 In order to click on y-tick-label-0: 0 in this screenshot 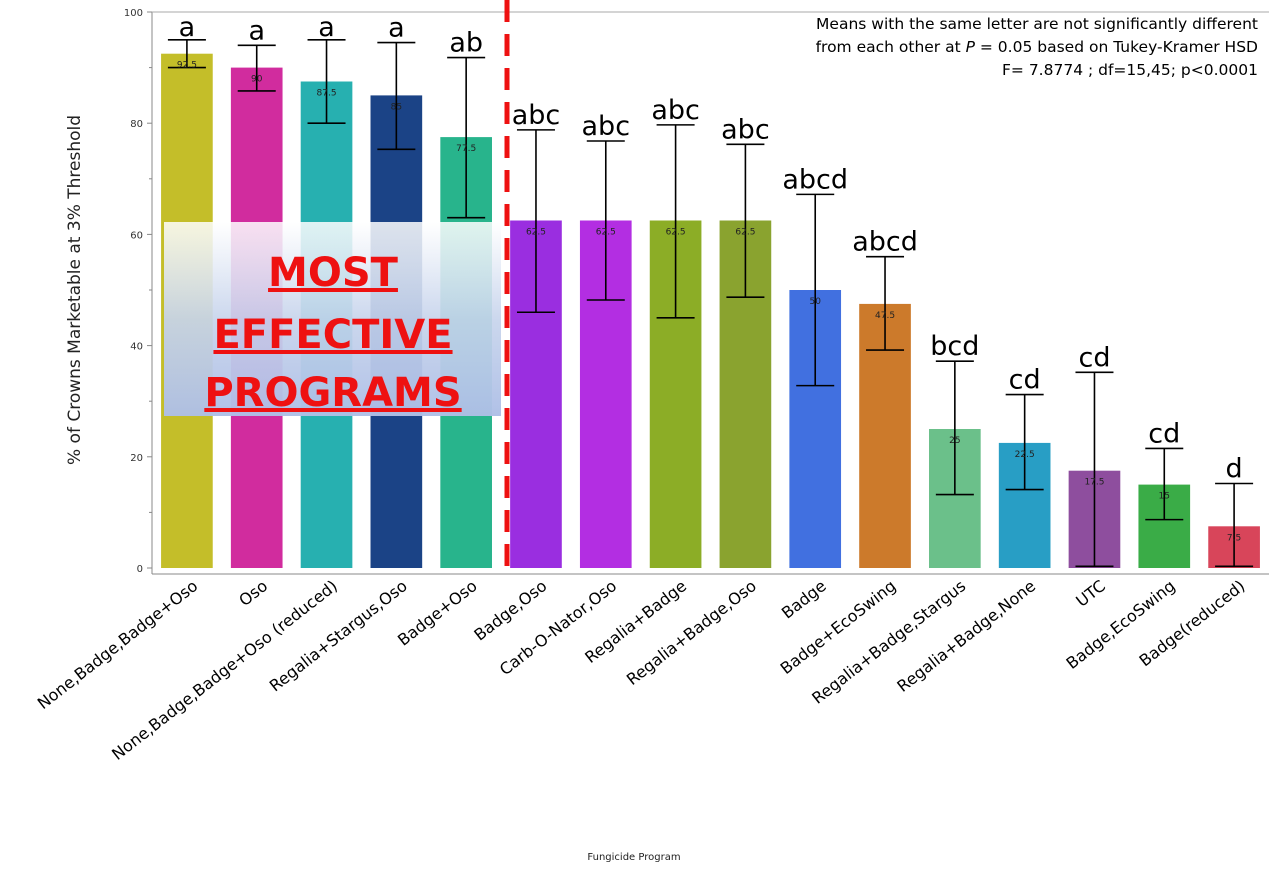, I will do `click(140, 569)`.